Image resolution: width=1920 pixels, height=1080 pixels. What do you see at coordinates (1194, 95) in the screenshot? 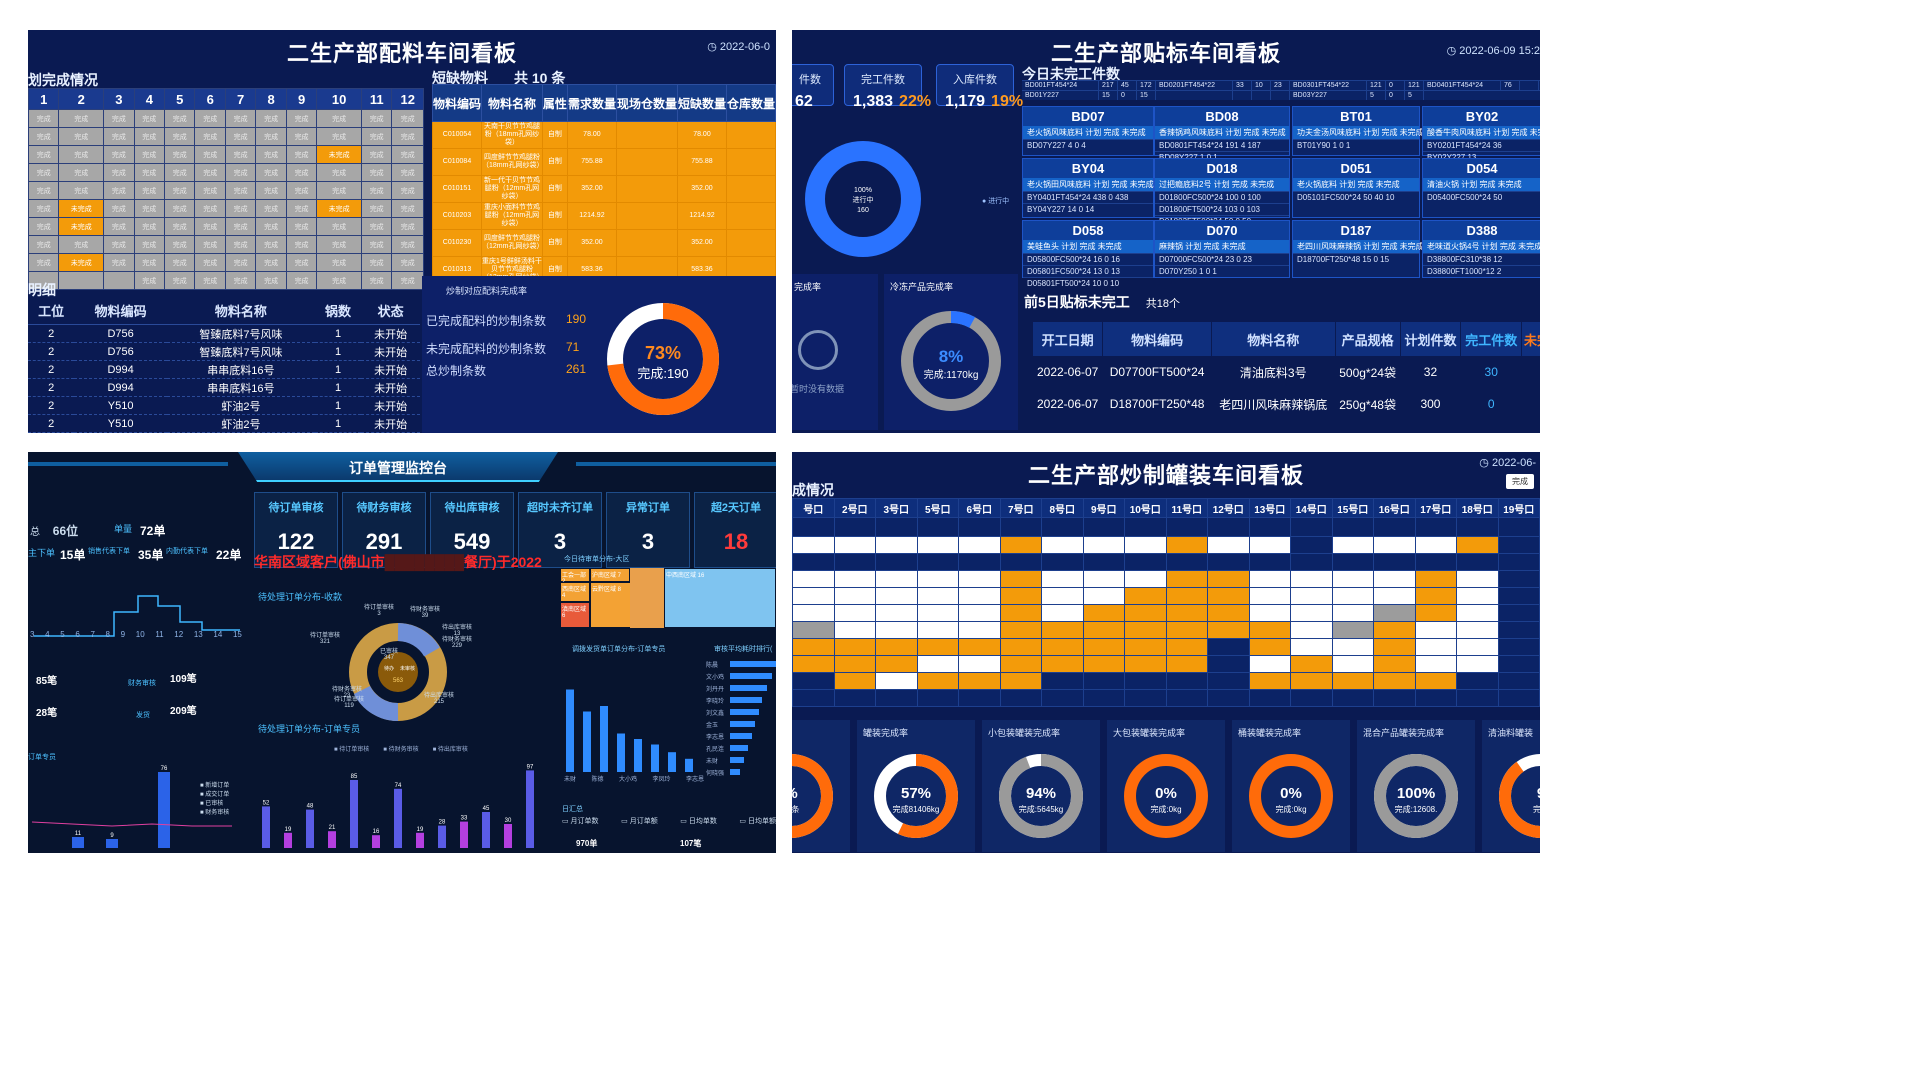
I see `summary-cell` at bounding box center [1194, 95].